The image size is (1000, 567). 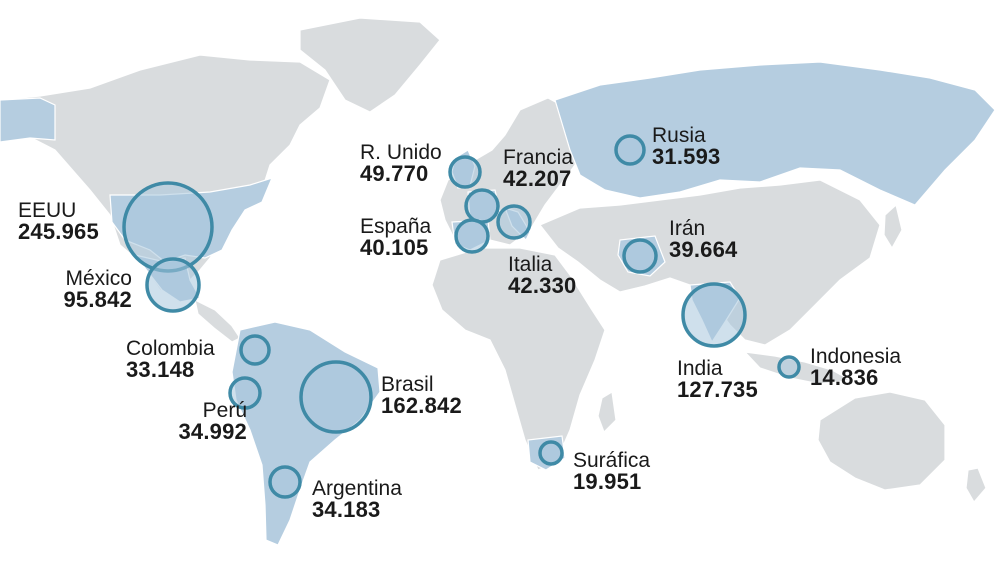 What do you see at coordinates (844, 378) in the screenshot?
I see `country-value: 14.836` at bounding box center [844, 378].